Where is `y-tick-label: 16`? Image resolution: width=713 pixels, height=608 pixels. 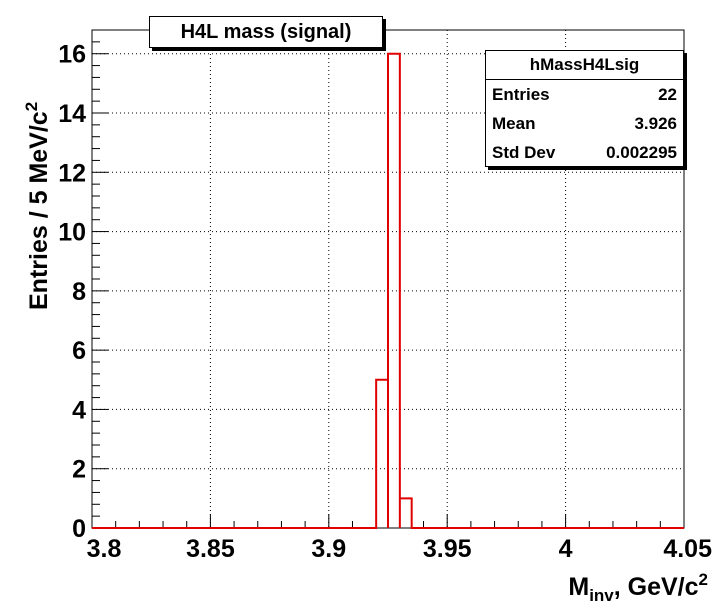 y-tick-label: 16 is located at coordinates (72, 55).